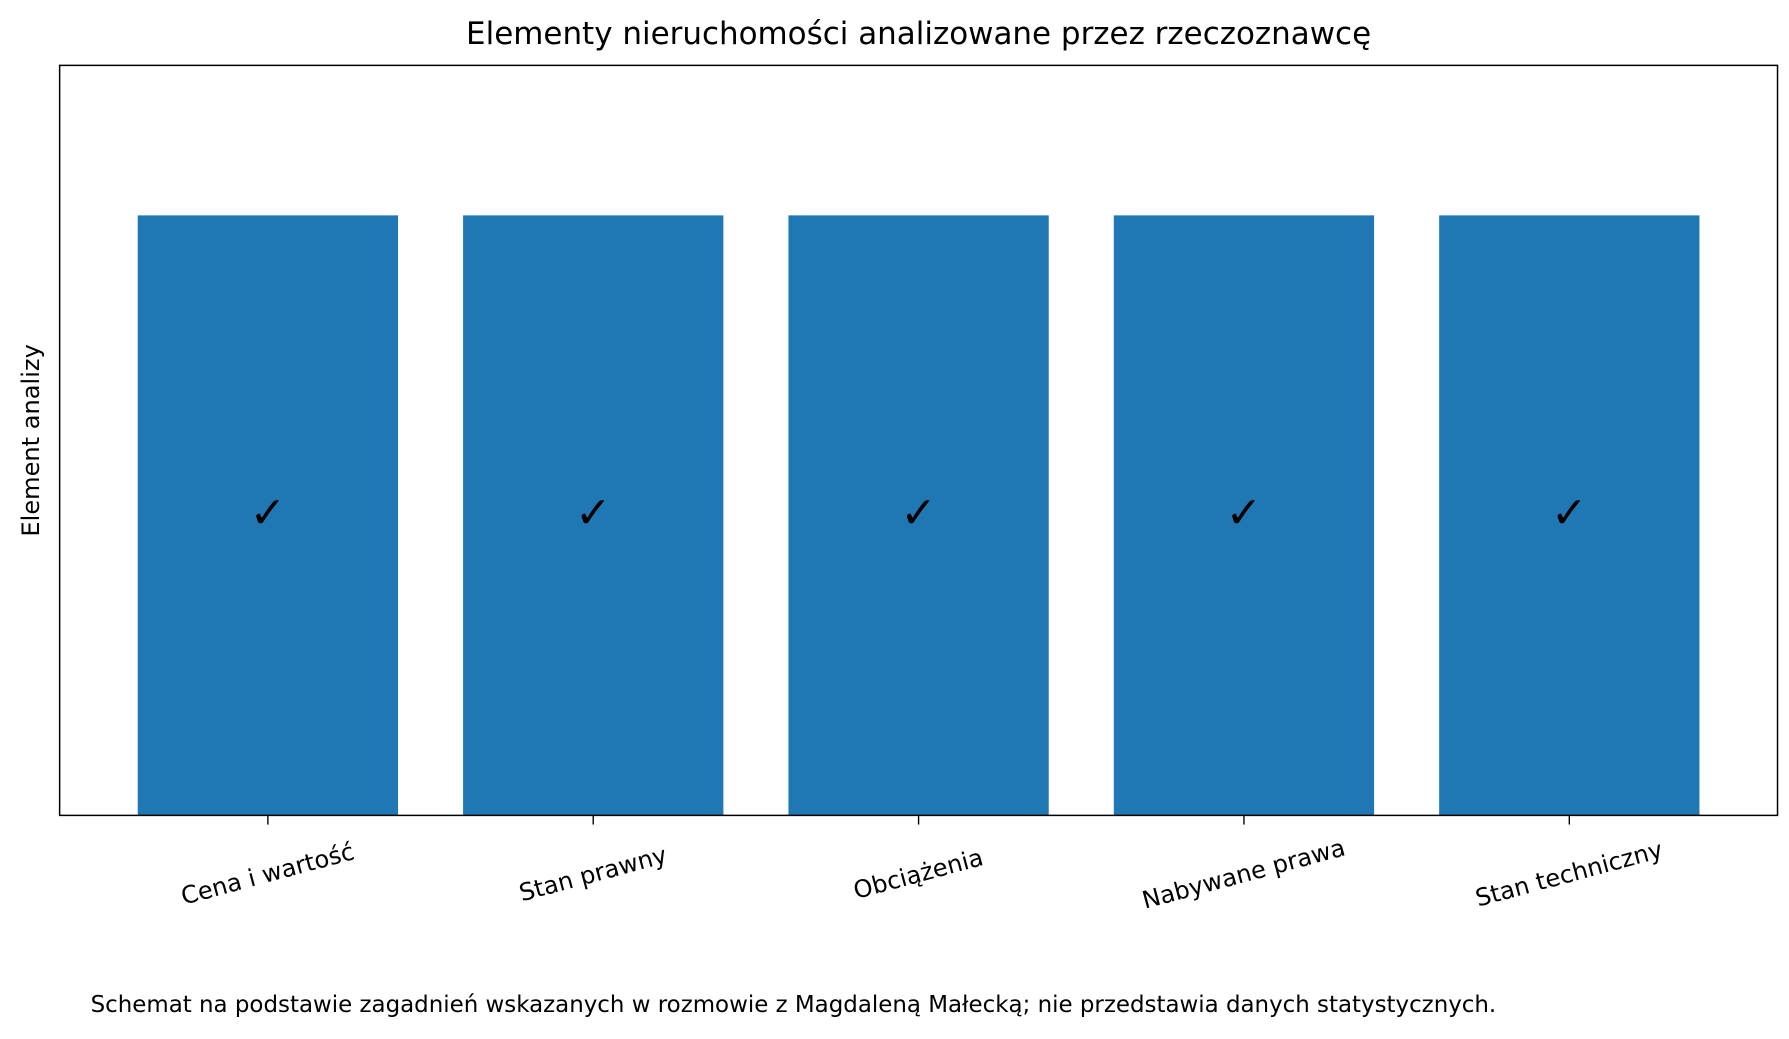 This screenshot has width=1789, height=1039. Describe the element at coordinates (267, 873) in the screenshot. I see `x-tick-label: Cena i wartość` at that location.